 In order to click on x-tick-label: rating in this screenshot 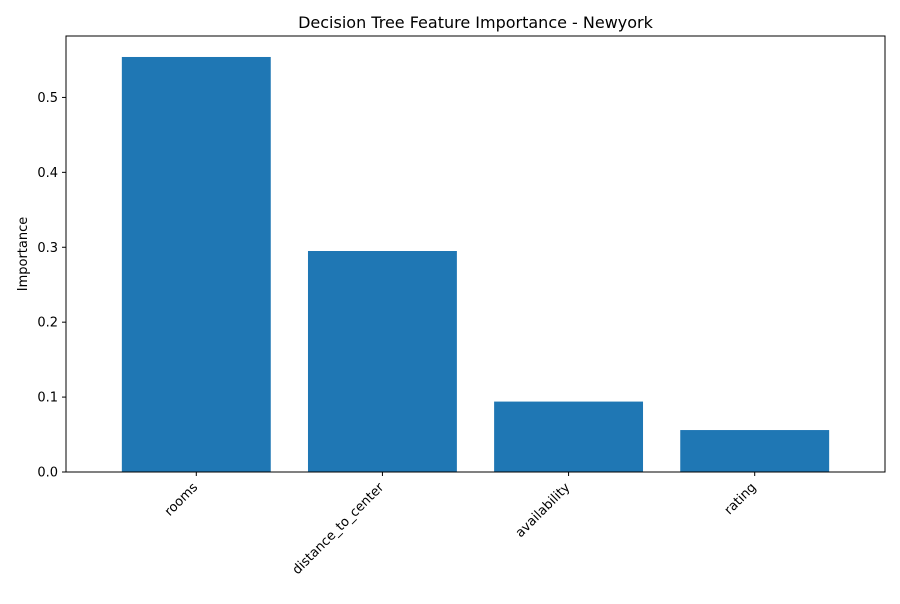, I will do `click(741, 499)`.